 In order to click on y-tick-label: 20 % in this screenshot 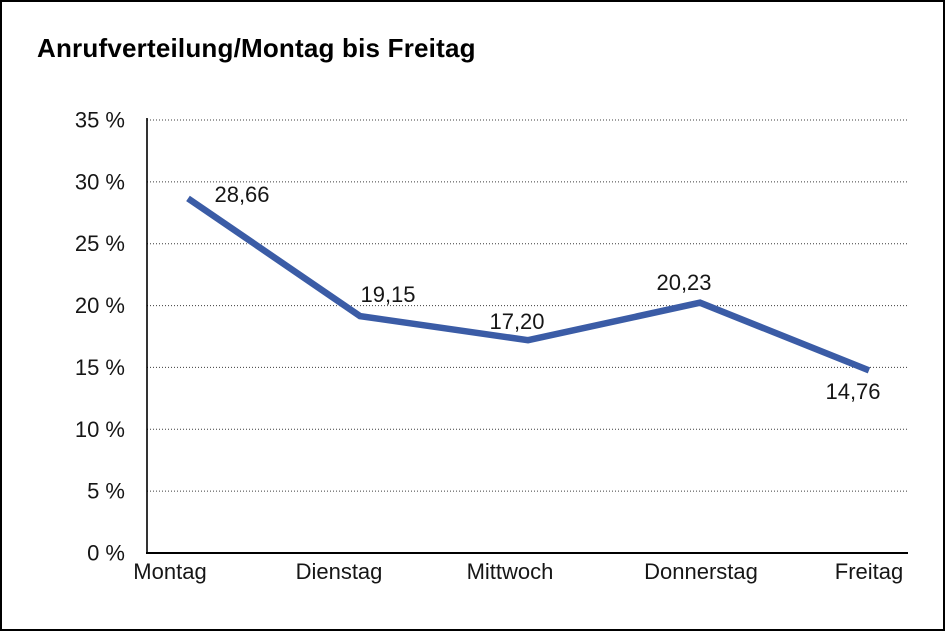, I will do `click(100, 305)`.